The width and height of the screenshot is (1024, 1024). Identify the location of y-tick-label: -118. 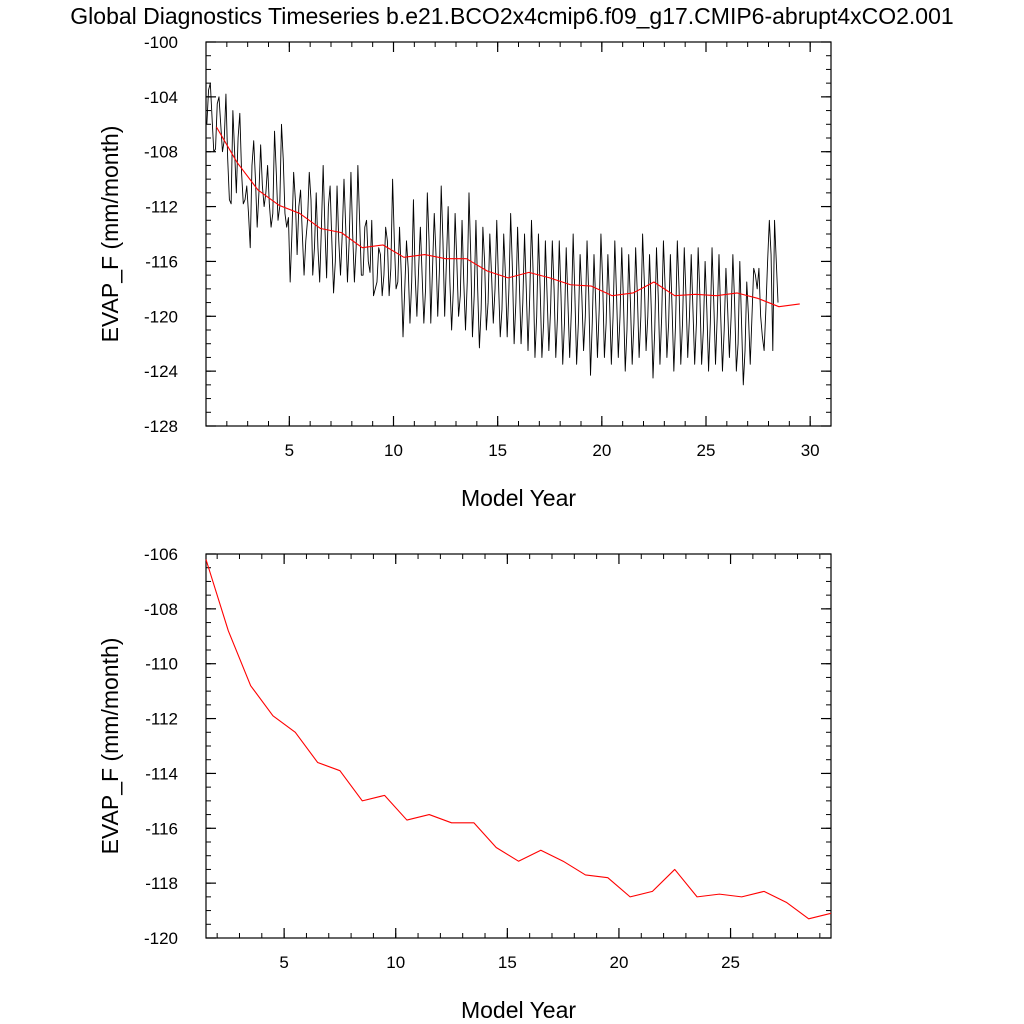
(161, 883).